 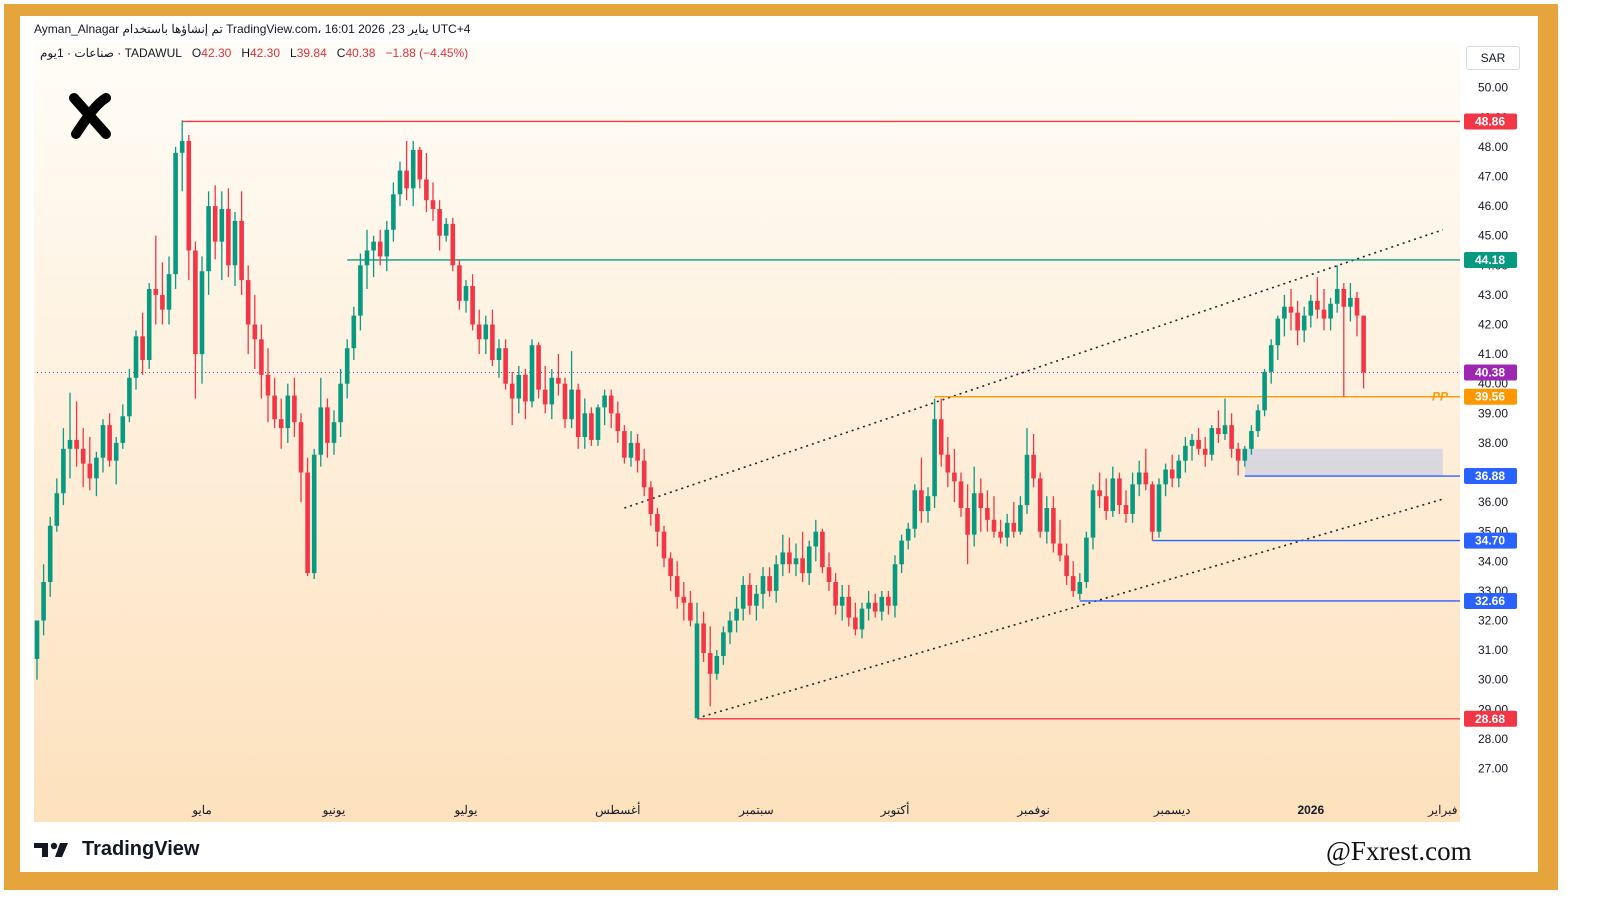 What do you see at coordinates (1493, 58) in the screenshot?
I see `currency-button: SAR` at bounding box center [1493, 58].